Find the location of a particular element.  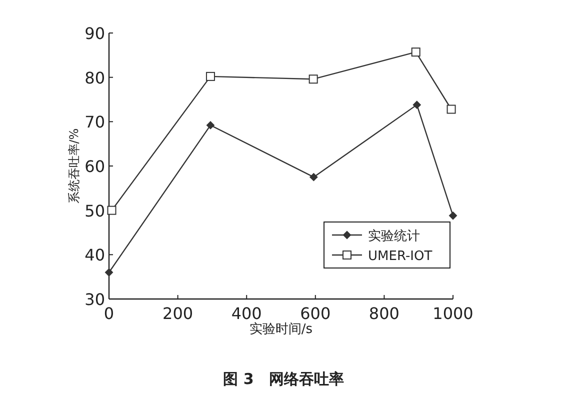

legend-label: 实验统计 is located at coordinates (394, 236).